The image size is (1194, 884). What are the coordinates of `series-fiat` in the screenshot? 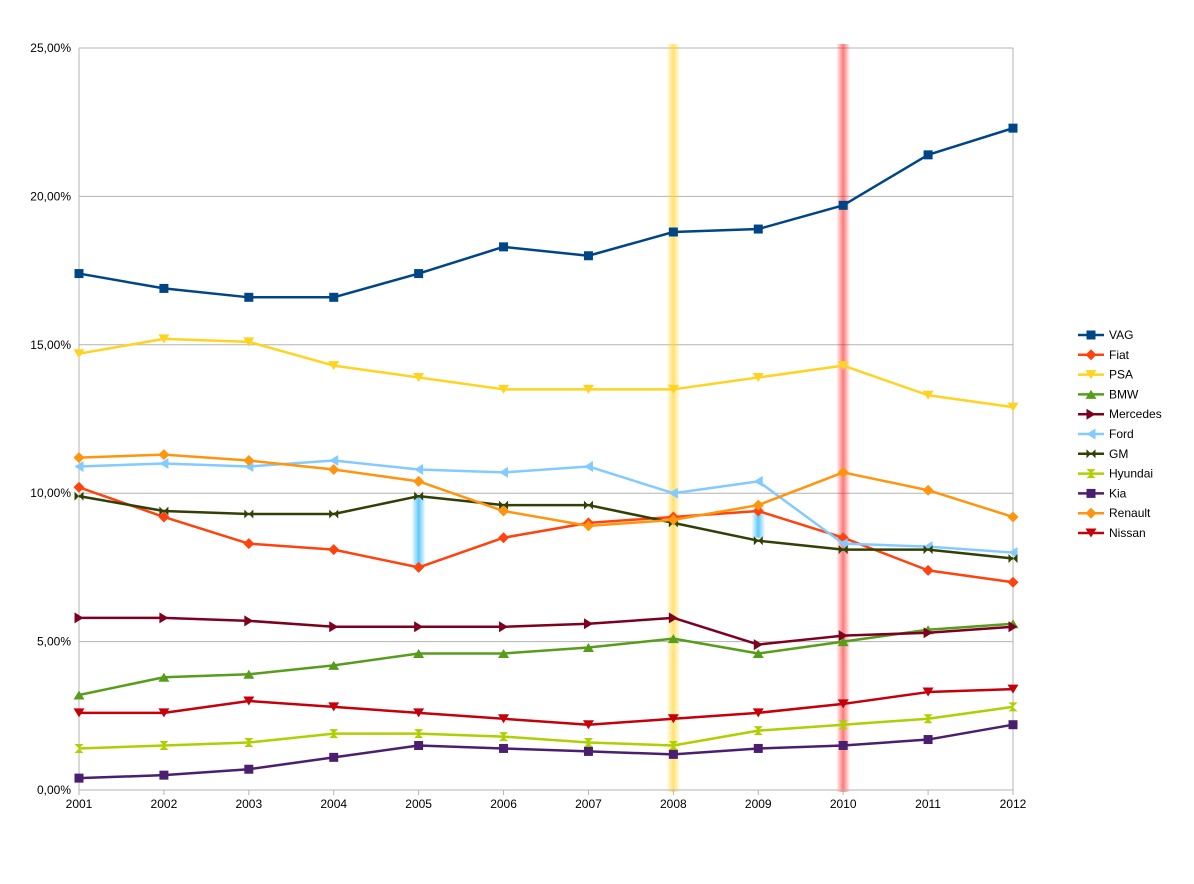 It's located at (546, 534).